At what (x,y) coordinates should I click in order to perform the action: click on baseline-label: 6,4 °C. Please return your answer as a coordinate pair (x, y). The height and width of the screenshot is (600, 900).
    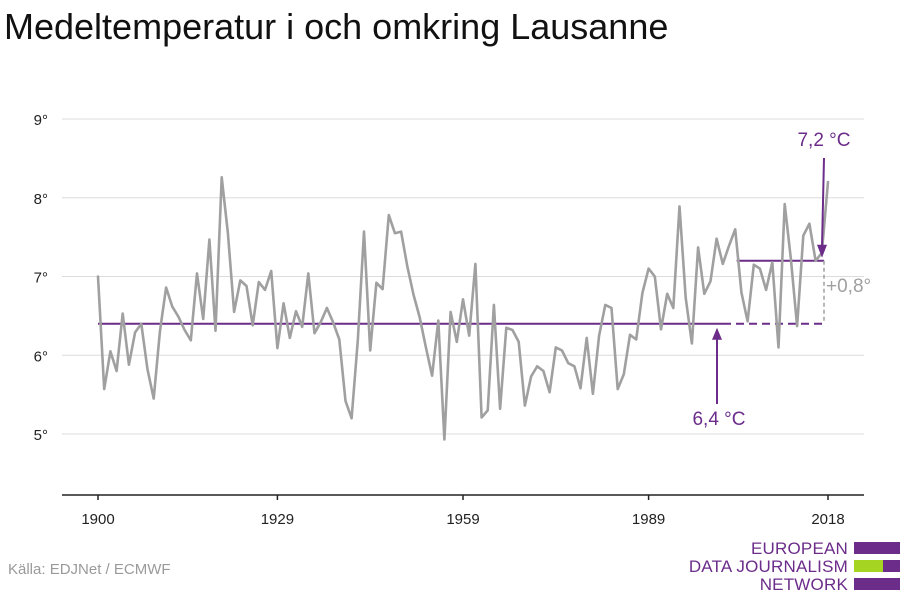
    Looking at the image, I should click on (718, 419).